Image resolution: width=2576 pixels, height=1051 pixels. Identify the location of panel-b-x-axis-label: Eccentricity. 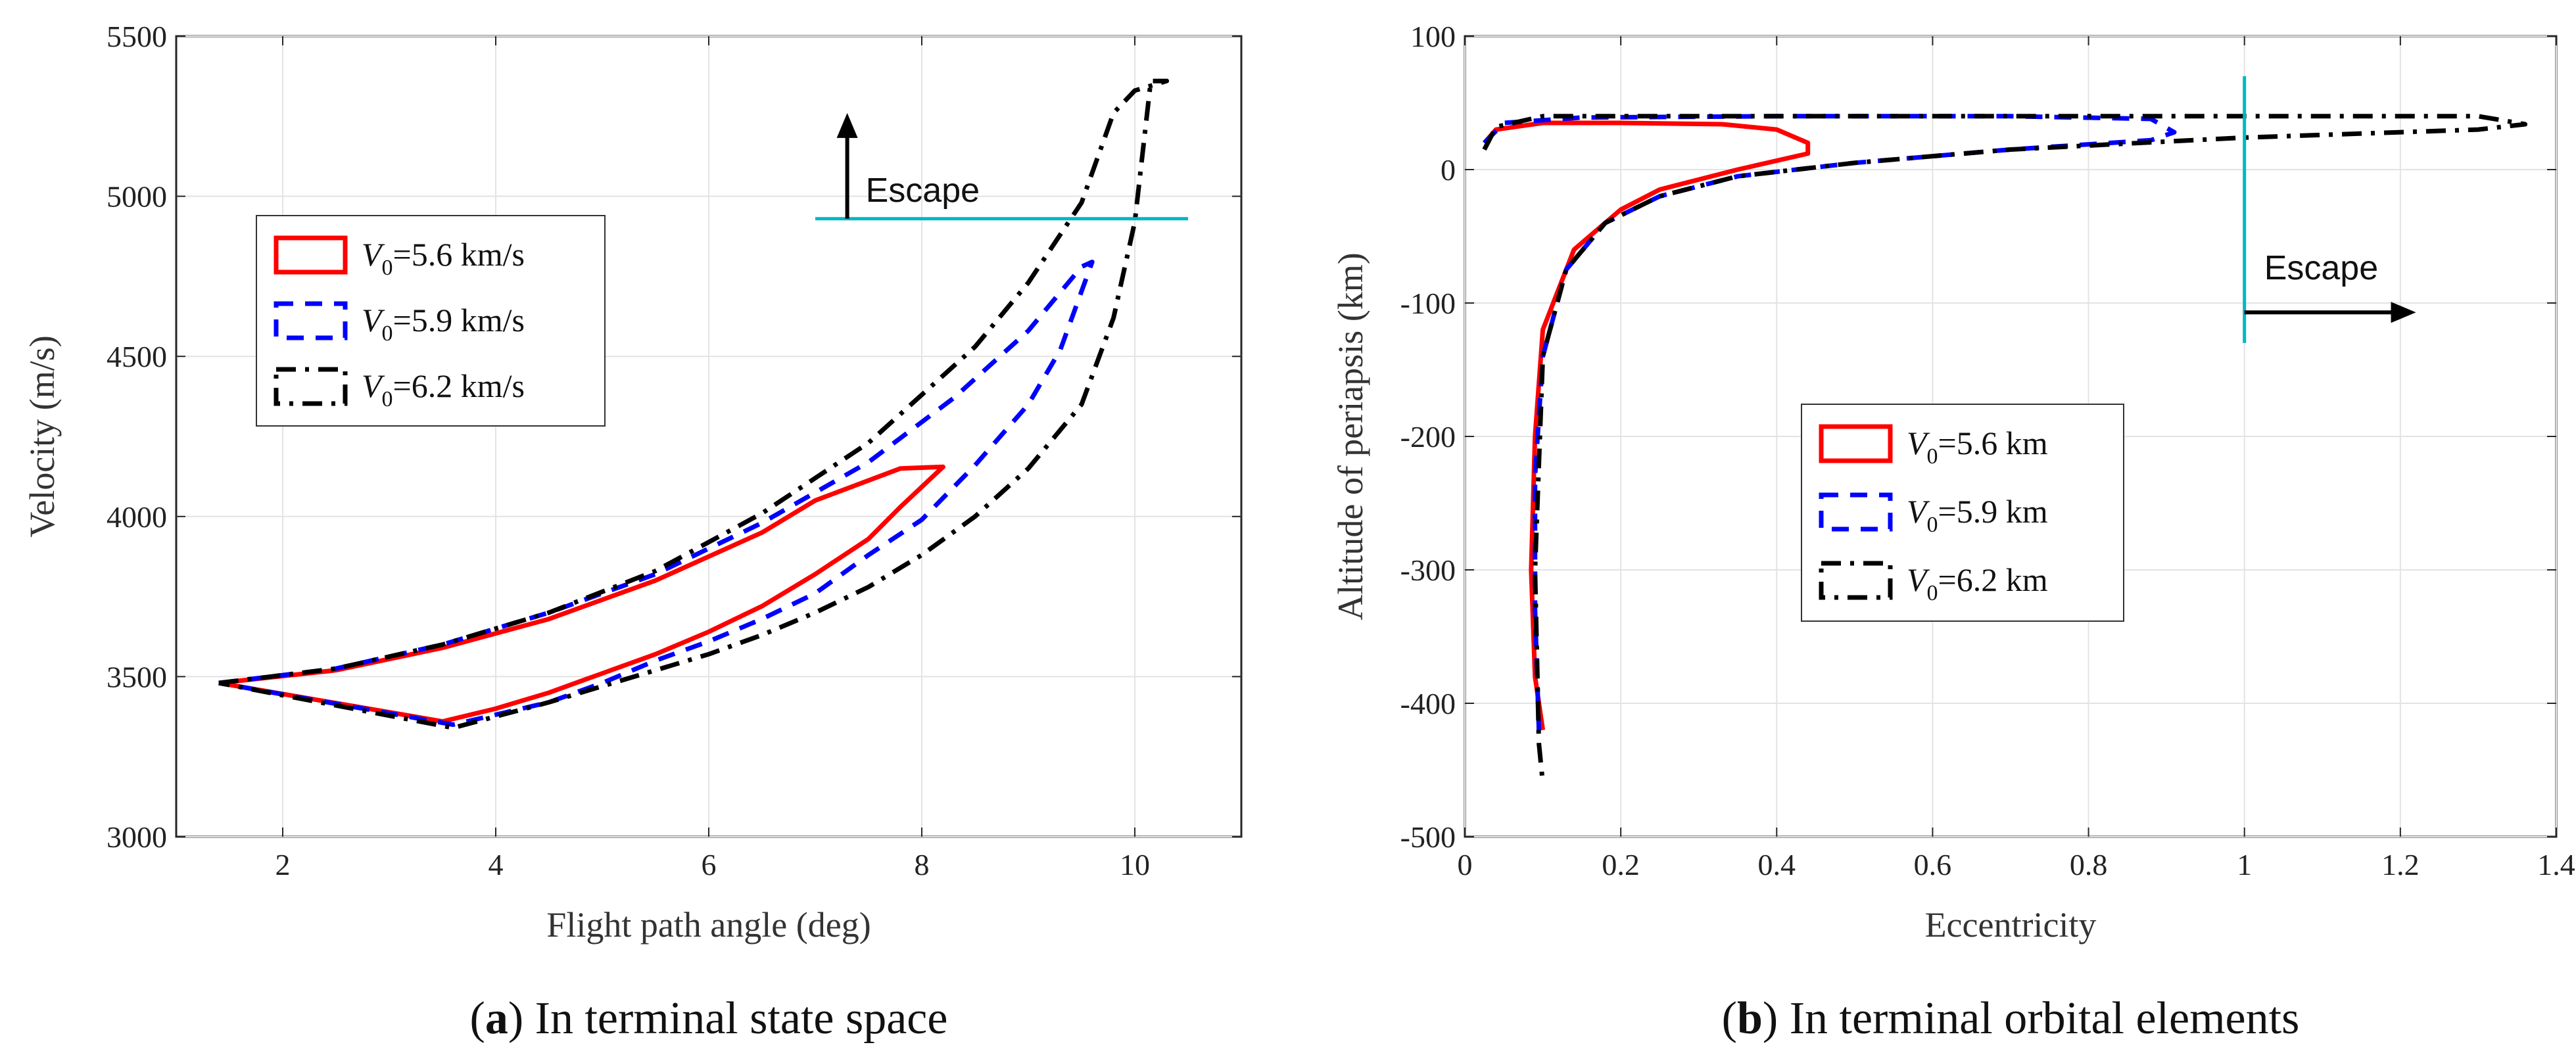
(2011, 925).